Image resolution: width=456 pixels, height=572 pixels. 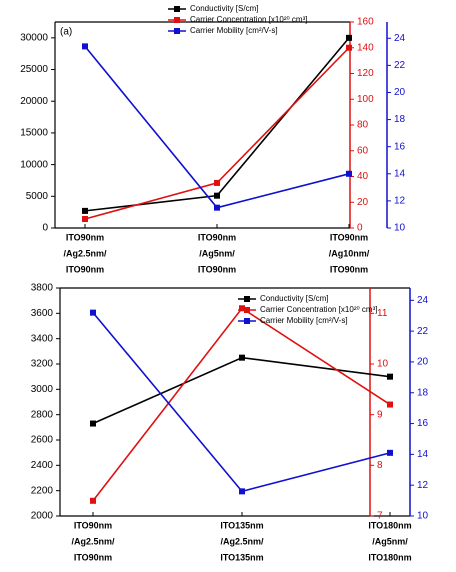 What do you see at coordinates (42, 490) in the screenshot?
I see `y-tick-label: 2200` at bounding box center [42, 490].